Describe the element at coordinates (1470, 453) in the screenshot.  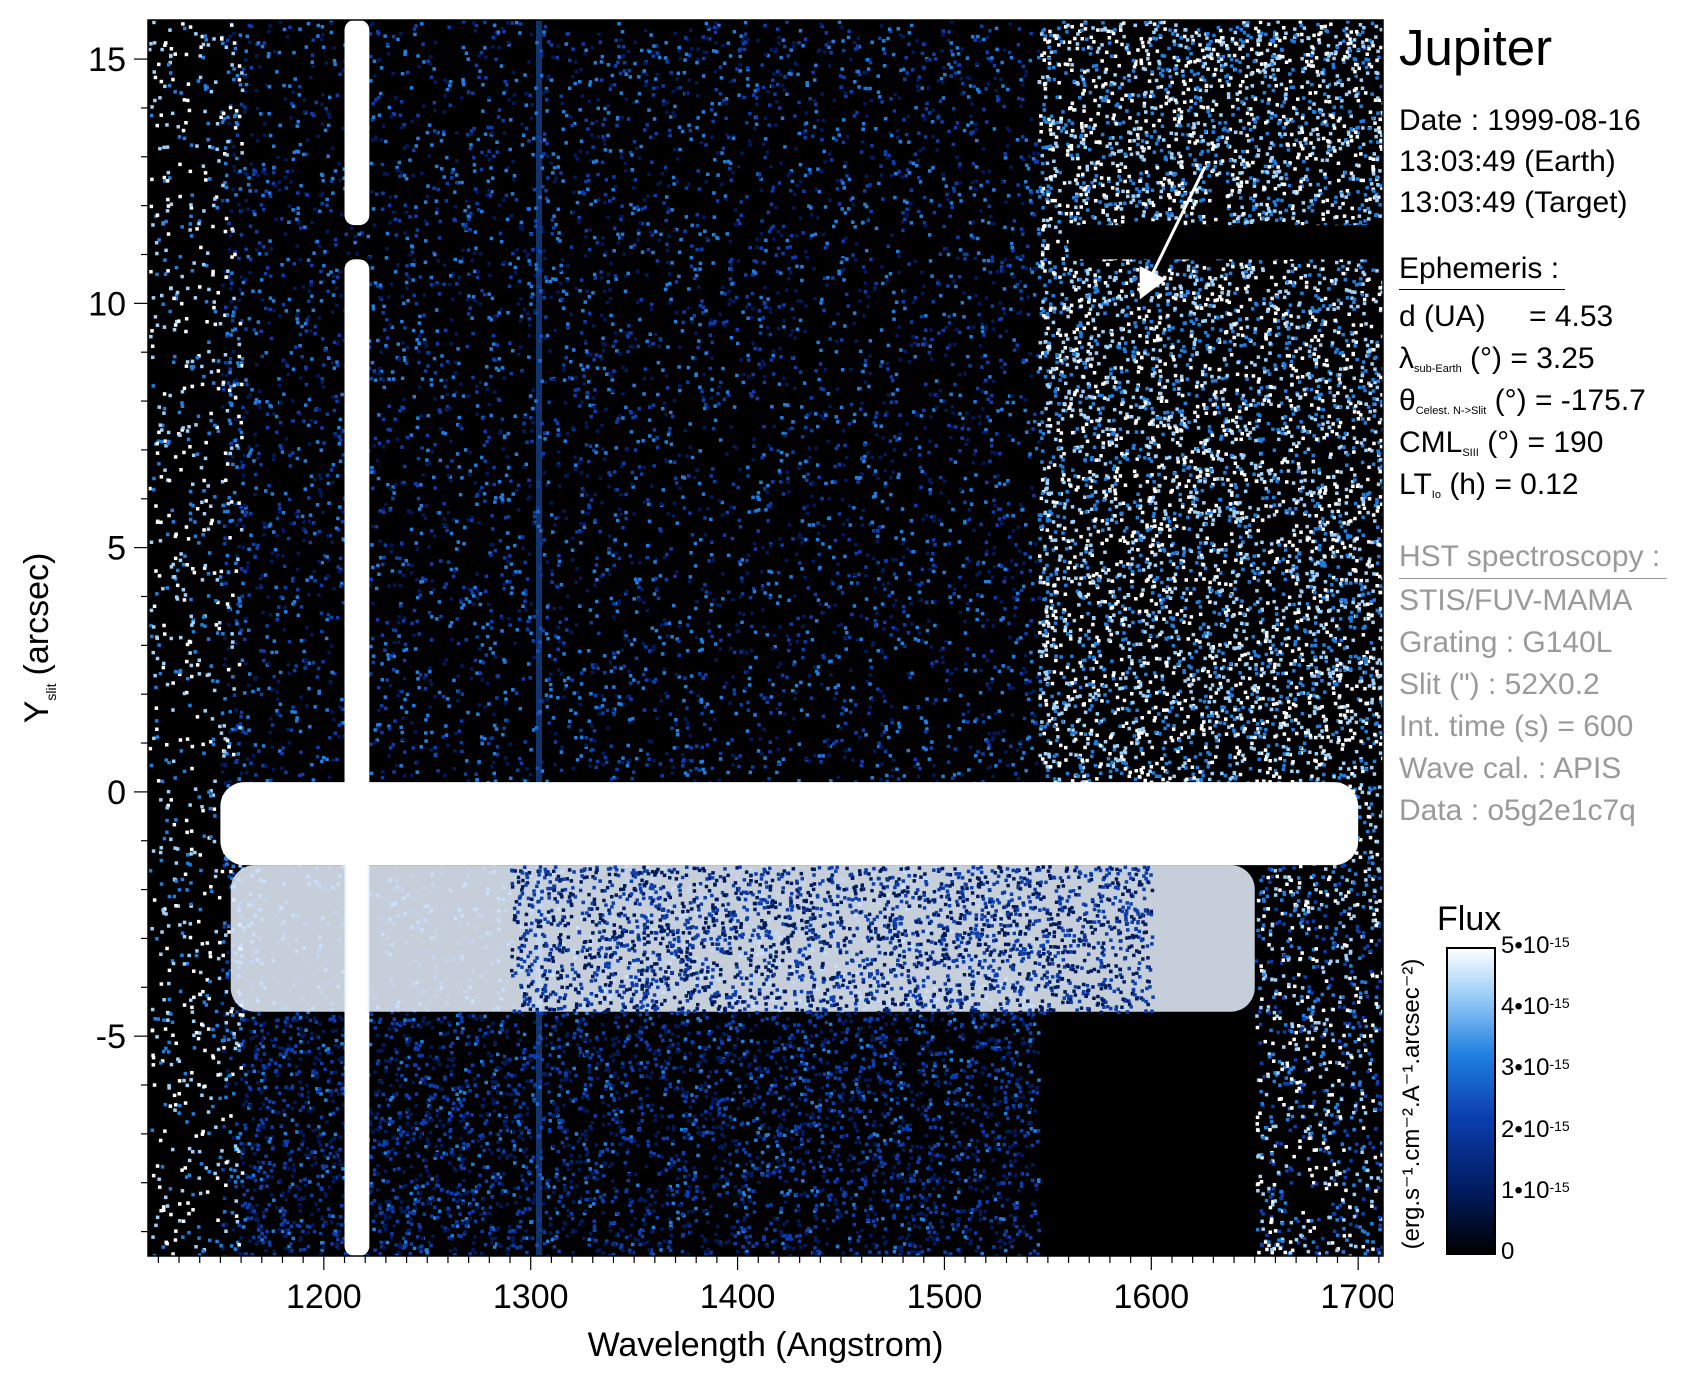
I see `cml-subscript: SIII` at that location.